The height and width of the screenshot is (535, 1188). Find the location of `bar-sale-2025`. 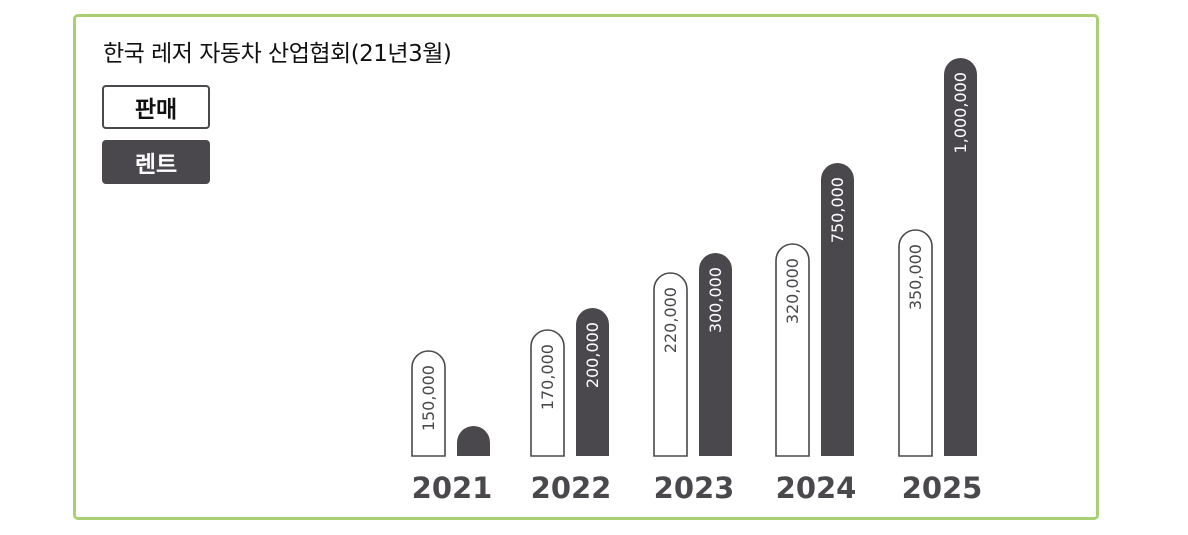

bar-sale-2025 is located at coordinates (915, 343).